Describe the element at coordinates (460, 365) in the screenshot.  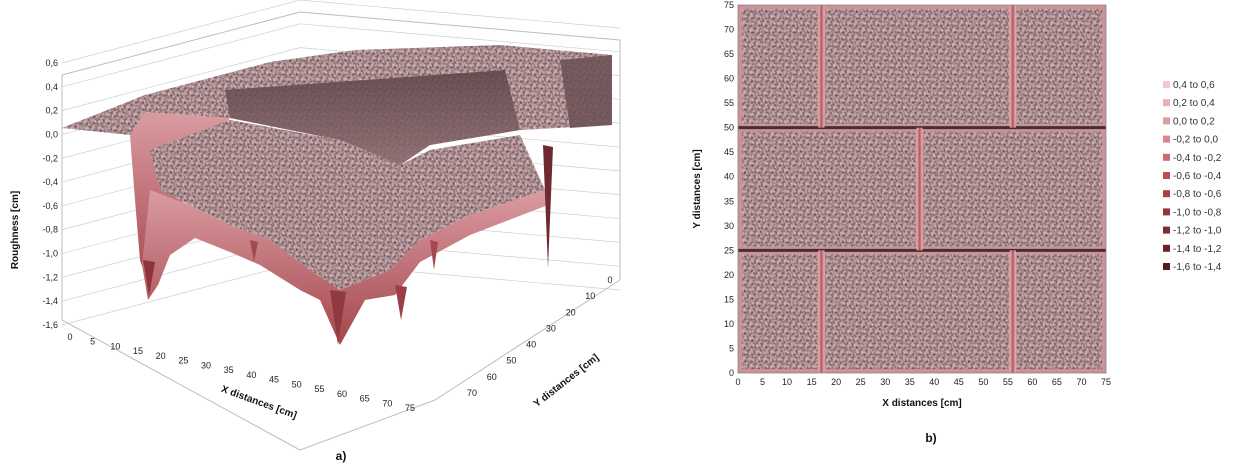
I see `floor-frame` at that location.